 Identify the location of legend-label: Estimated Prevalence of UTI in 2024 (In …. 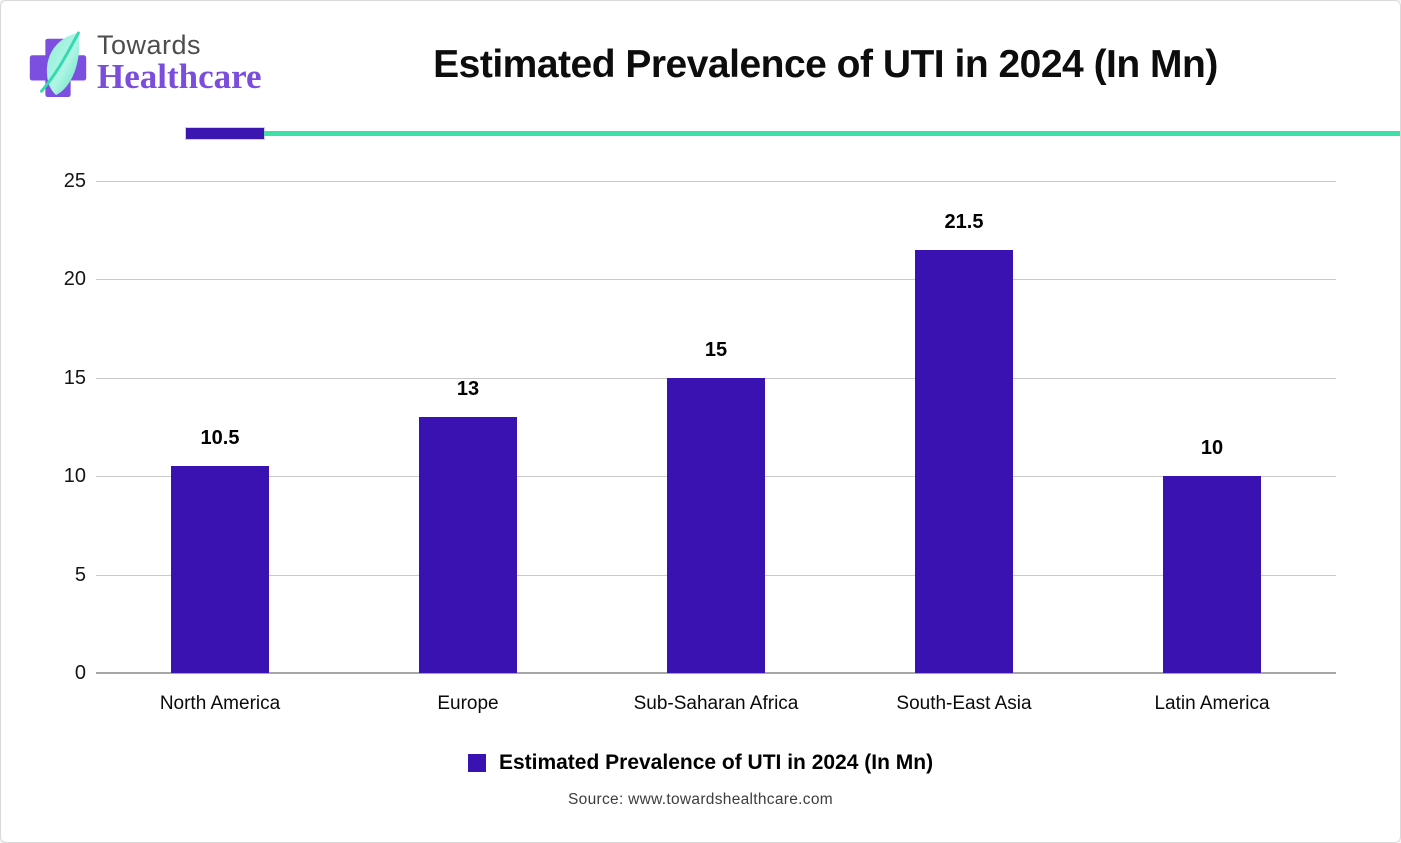
(716, 762).